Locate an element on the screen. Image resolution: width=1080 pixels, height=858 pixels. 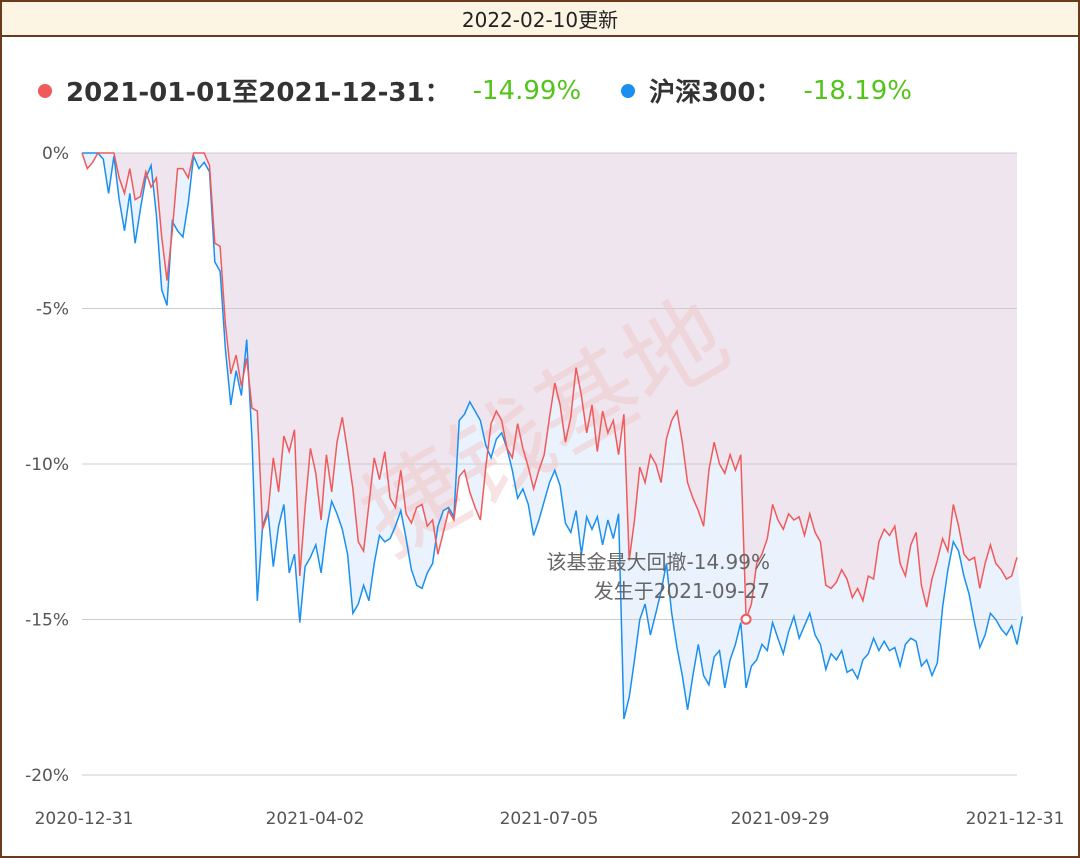
legend-item-index: 沪深300： -18.19% is located at coordinates (766, 90).